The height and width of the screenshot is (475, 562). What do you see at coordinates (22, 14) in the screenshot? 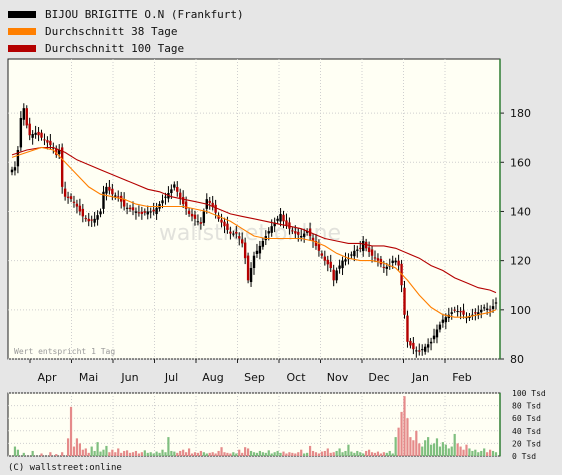
I see `legend-swatch-price` at bounding box center [22, 14].